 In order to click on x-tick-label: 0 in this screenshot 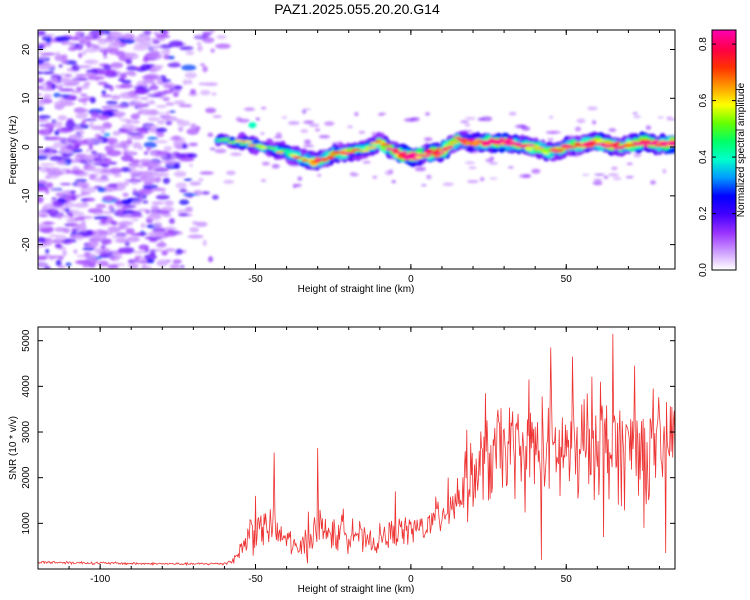, I will do `click(411, 579)`.